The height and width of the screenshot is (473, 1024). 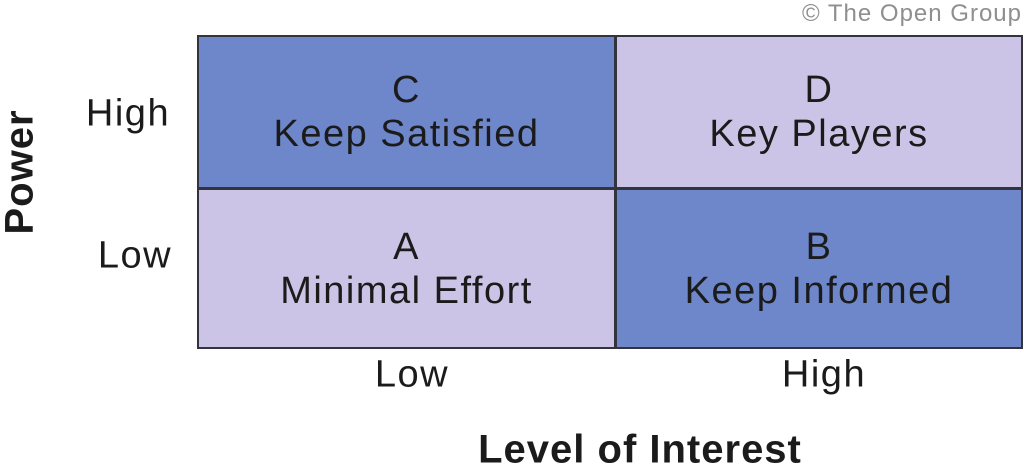 What do you see at coordinates (406, 290) in the screenshot?
I see `quadrant-strategy: Minimal Effort` at bounding box center [406, 290].